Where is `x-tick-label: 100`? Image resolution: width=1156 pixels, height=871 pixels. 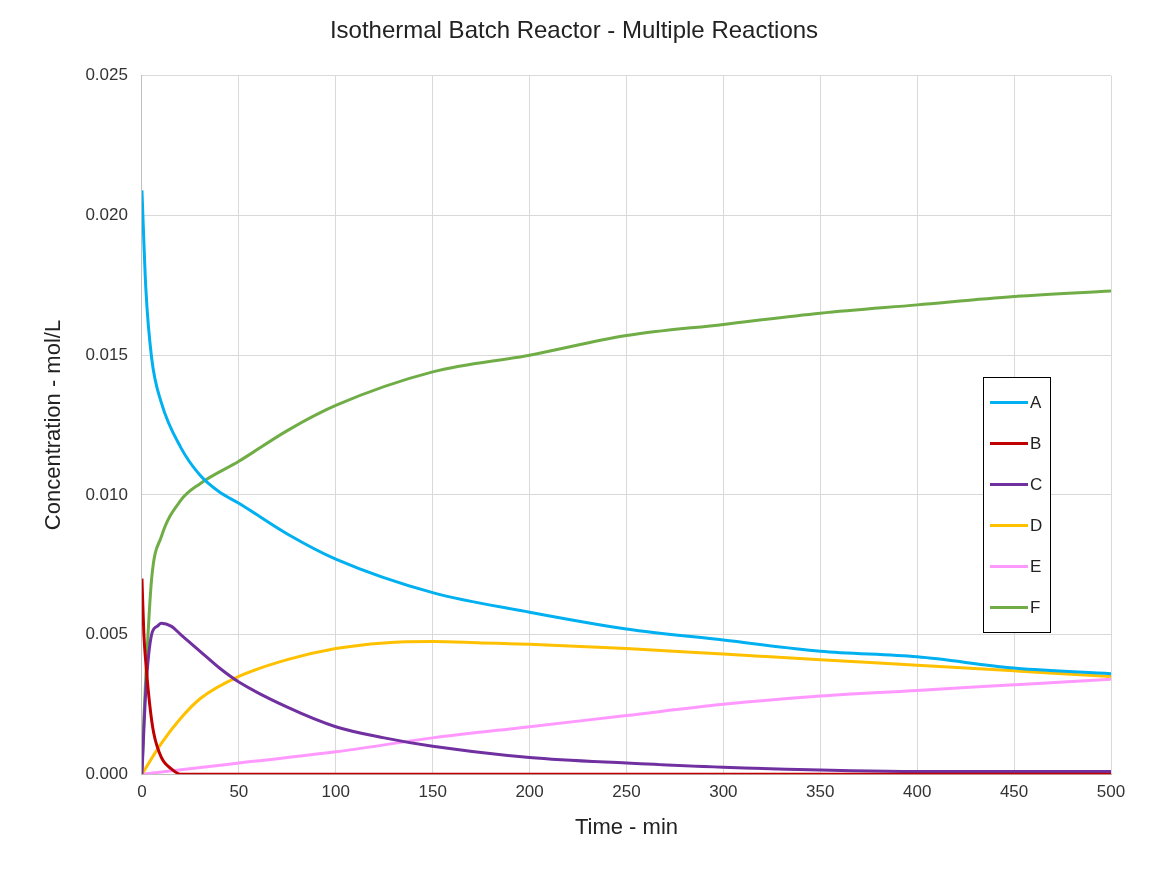
x-tick-label: 100 is located at coordinates (335, 792).